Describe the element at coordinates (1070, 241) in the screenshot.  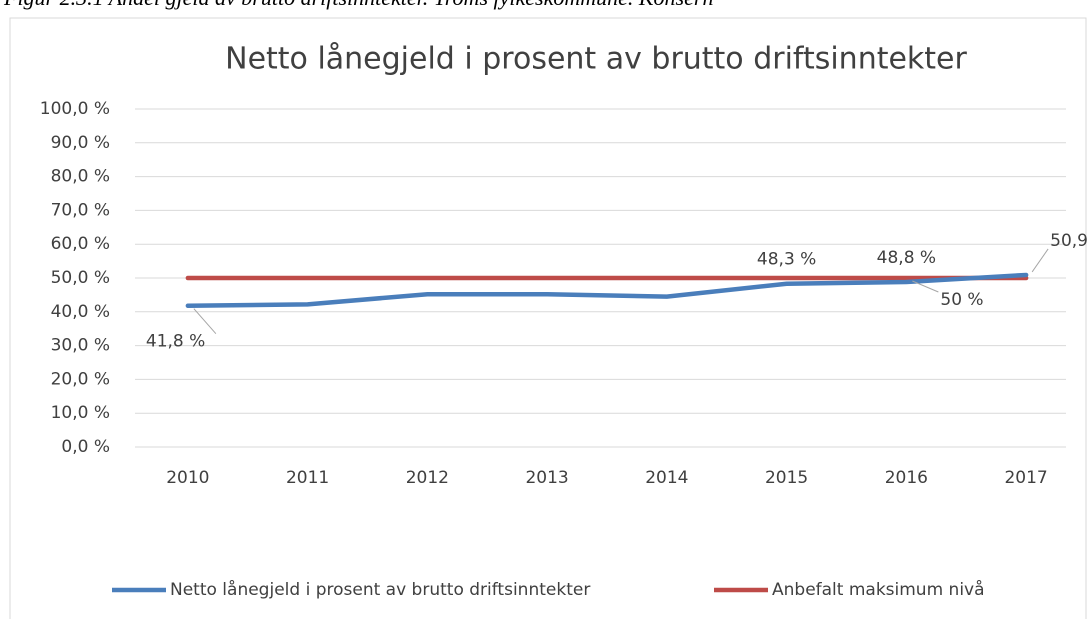
I see `data-label: 50,9 %` at that location.